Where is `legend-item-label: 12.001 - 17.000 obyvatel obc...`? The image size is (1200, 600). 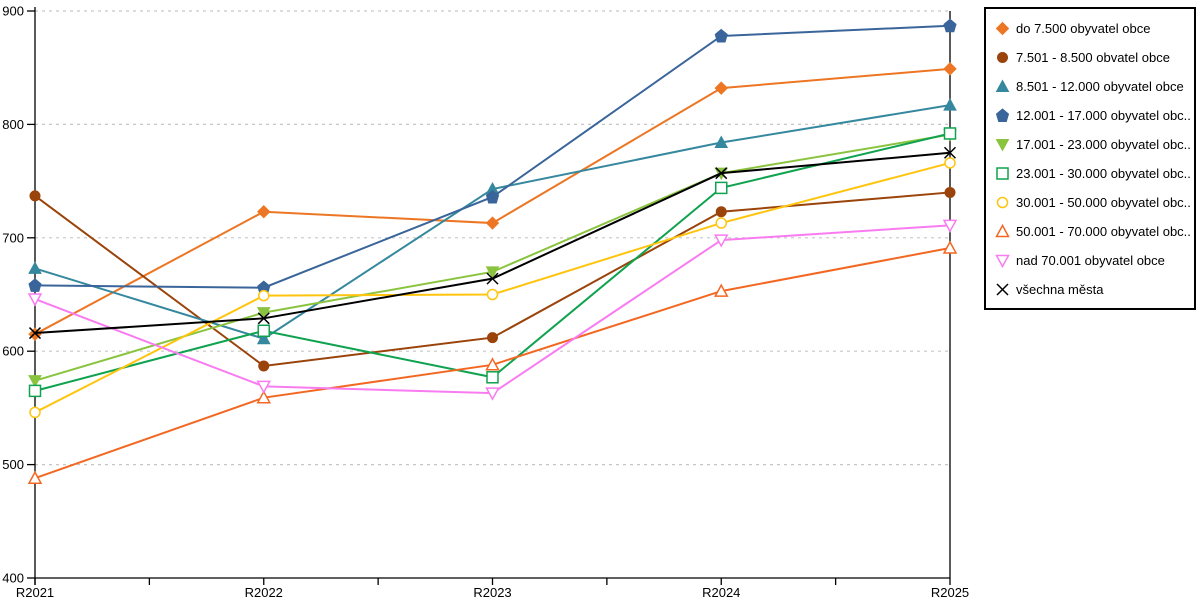 legend-item-label: 12.001 - 17.000 obyvatel obc... is located at coordinates (1103, 115).